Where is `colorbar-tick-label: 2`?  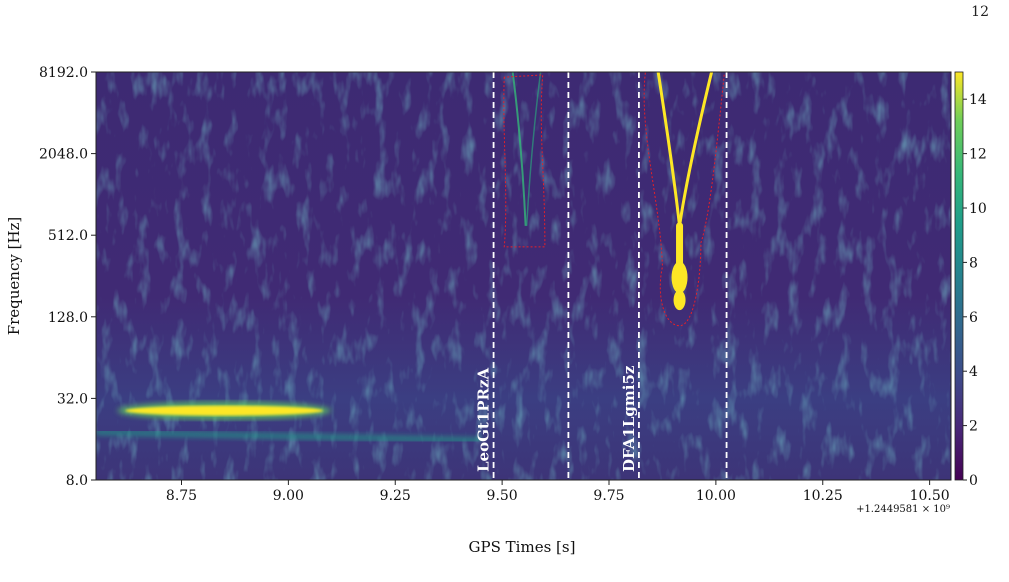
colorbar-tick-label: 2 is located at coordinates (973, 427).